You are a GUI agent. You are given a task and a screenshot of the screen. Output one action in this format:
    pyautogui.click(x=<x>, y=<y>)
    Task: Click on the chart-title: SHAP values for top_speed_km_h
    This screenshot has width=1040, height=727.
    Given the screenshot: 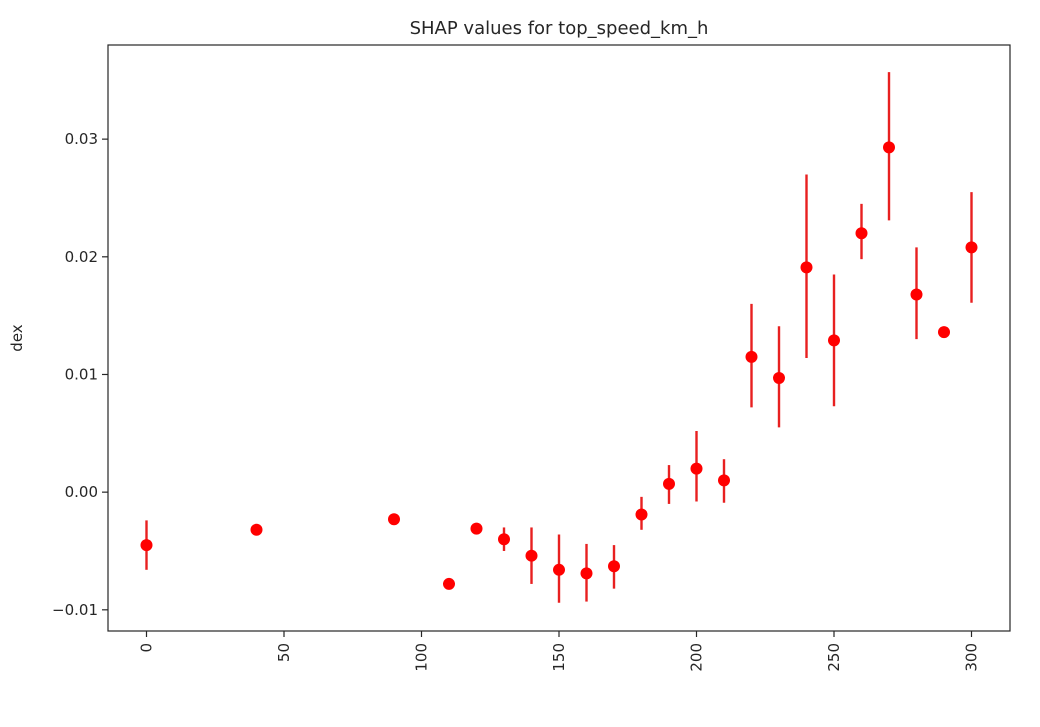 What is the action you would take?
    pyautogui.click(x=559, y=28)
    